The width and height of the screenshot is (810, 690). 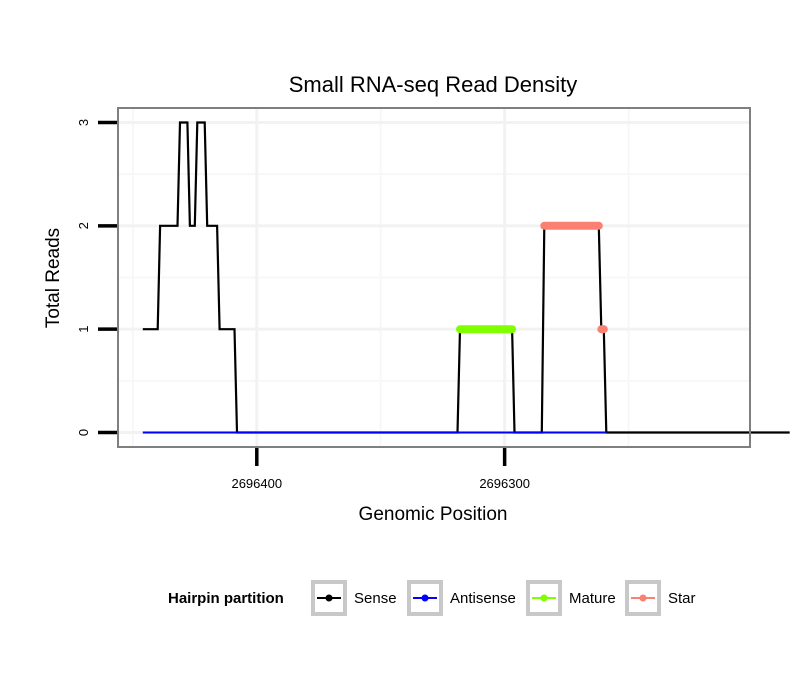 What do you see at coordinates (83, 432) in the screenshot?
I see `y-tick-label: 0` at bounding box center [83, 432].